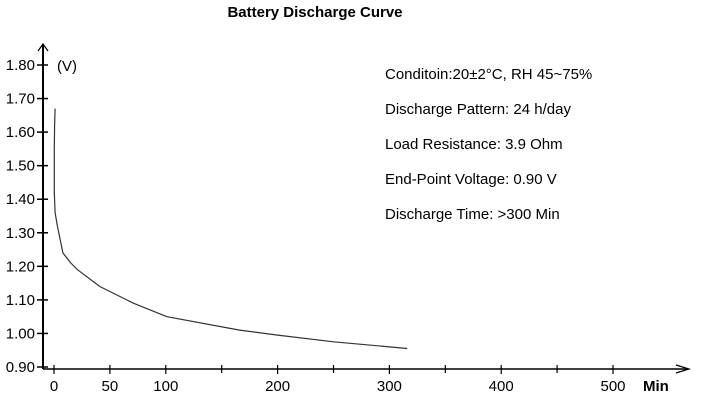 This screenshot has height=414, width=710. I want to click on x-tick-label: 50, so click(110, 386).